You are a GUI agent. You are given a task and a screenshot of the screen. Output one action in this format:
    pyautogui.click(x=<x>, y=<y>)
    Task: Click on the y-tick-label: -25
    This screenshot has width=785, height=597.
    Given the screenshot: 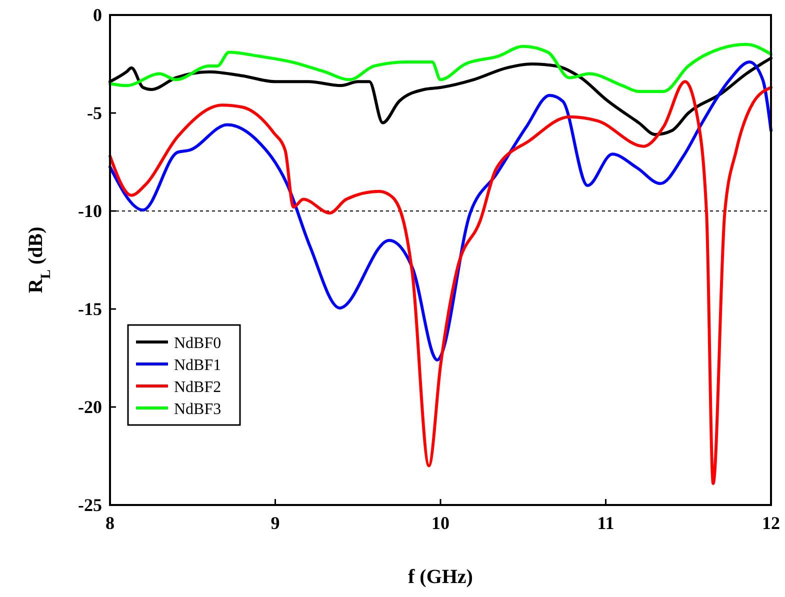 What is the action you would take?
    pyautogui.click(x=90, y=505)
    